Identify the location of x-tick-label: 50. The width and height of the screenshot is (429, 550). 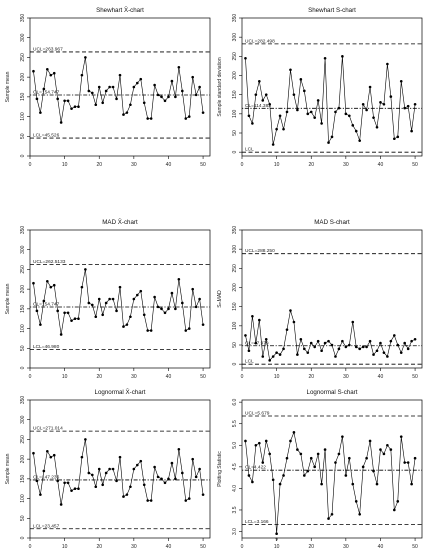
(203, 165).